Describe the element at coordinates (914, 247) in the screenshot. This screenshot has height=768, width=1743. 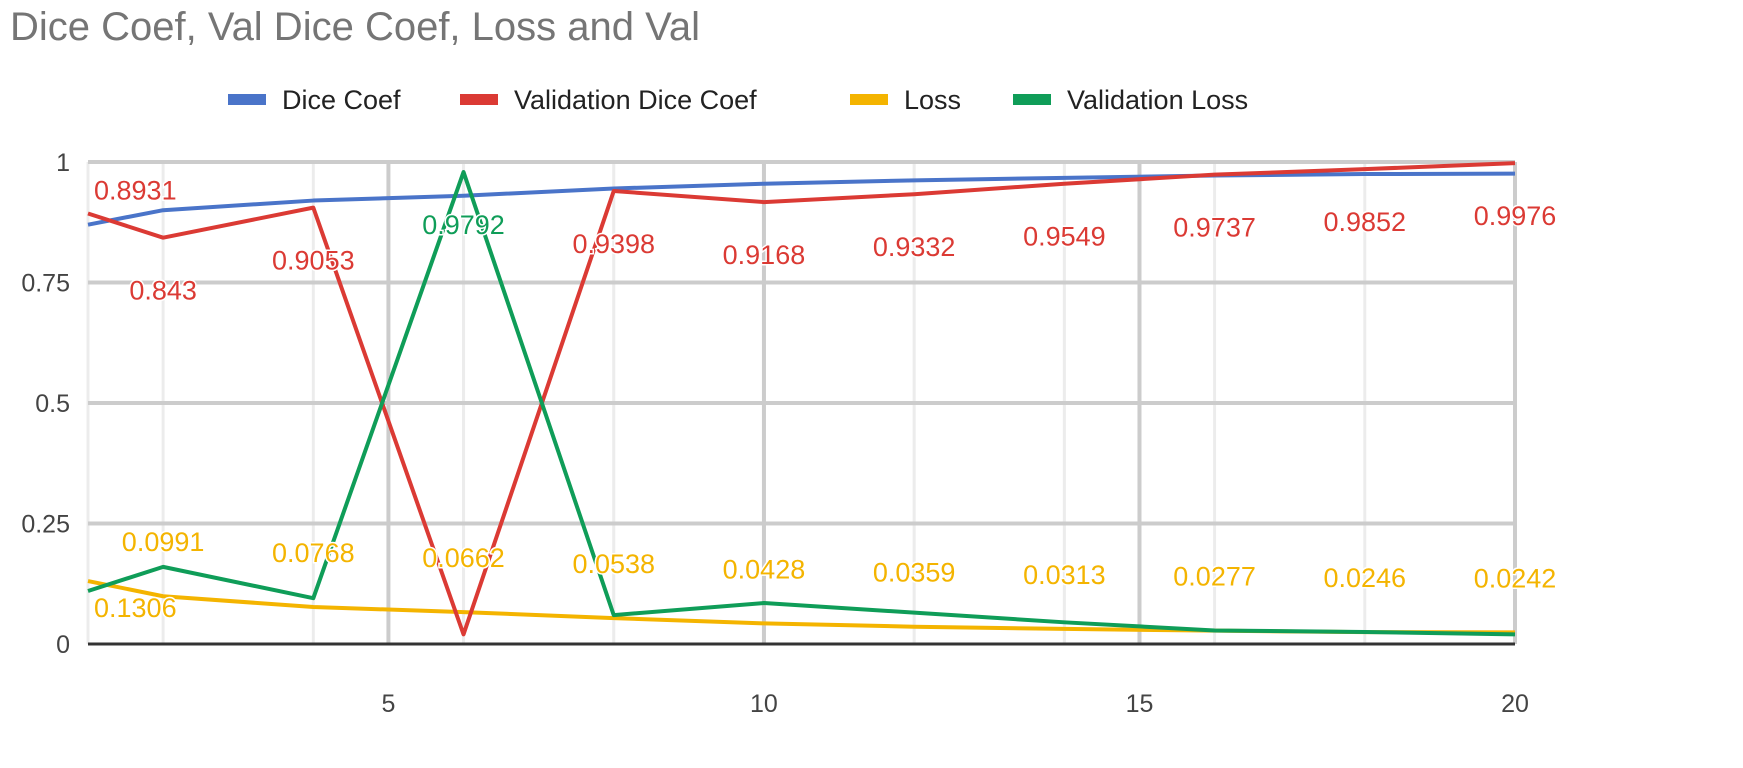
I see `data-label: 0.9332` at that location.